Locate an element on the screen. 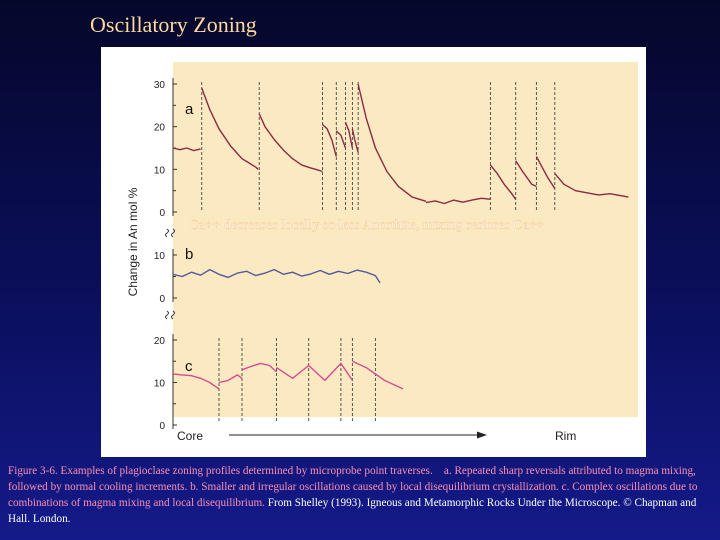 The height and width of the screenshot is (540, 720). panel-label-a: a is located at coordinates (189, 109).